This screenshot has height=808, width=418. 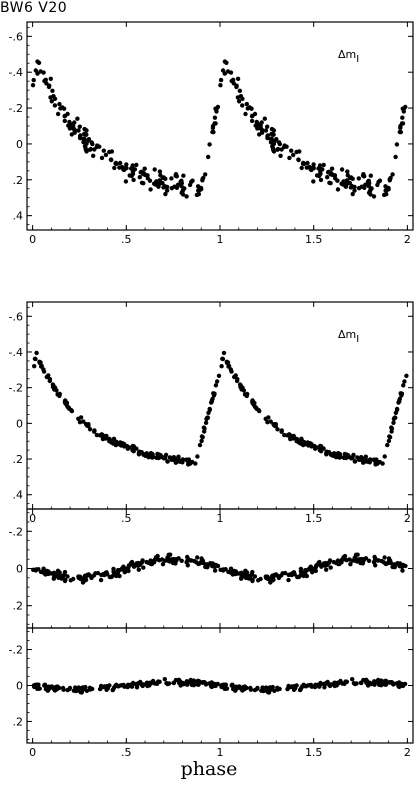 What do you see at coordinates (18, 606) in the screenshot?
I see `y-tick-label: .2` at bounding box center [18, 606].